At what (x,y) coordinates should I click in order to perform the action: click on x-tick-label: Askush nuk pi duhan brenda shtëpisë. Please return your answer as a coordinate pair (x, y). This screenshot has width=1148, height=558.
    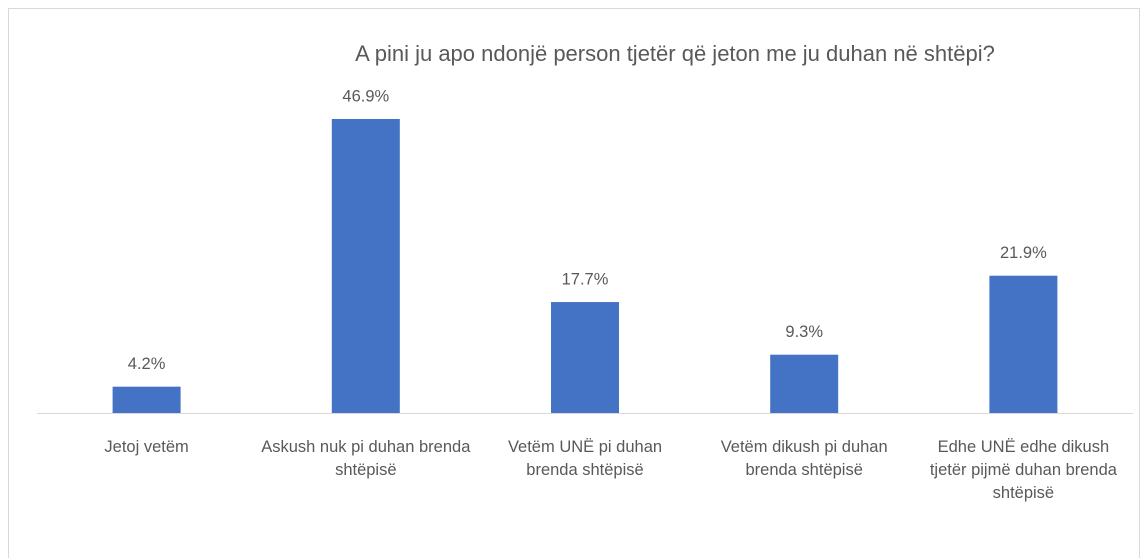
    Looking at the image, I should click on (366, 458).